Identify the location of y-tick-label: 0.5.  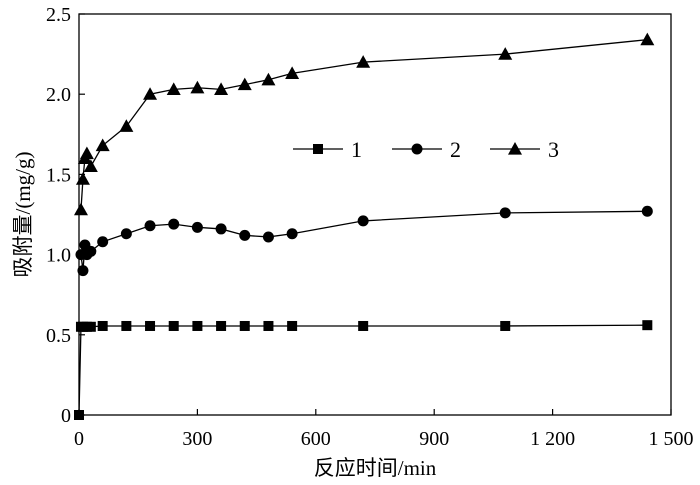
(58, 336).